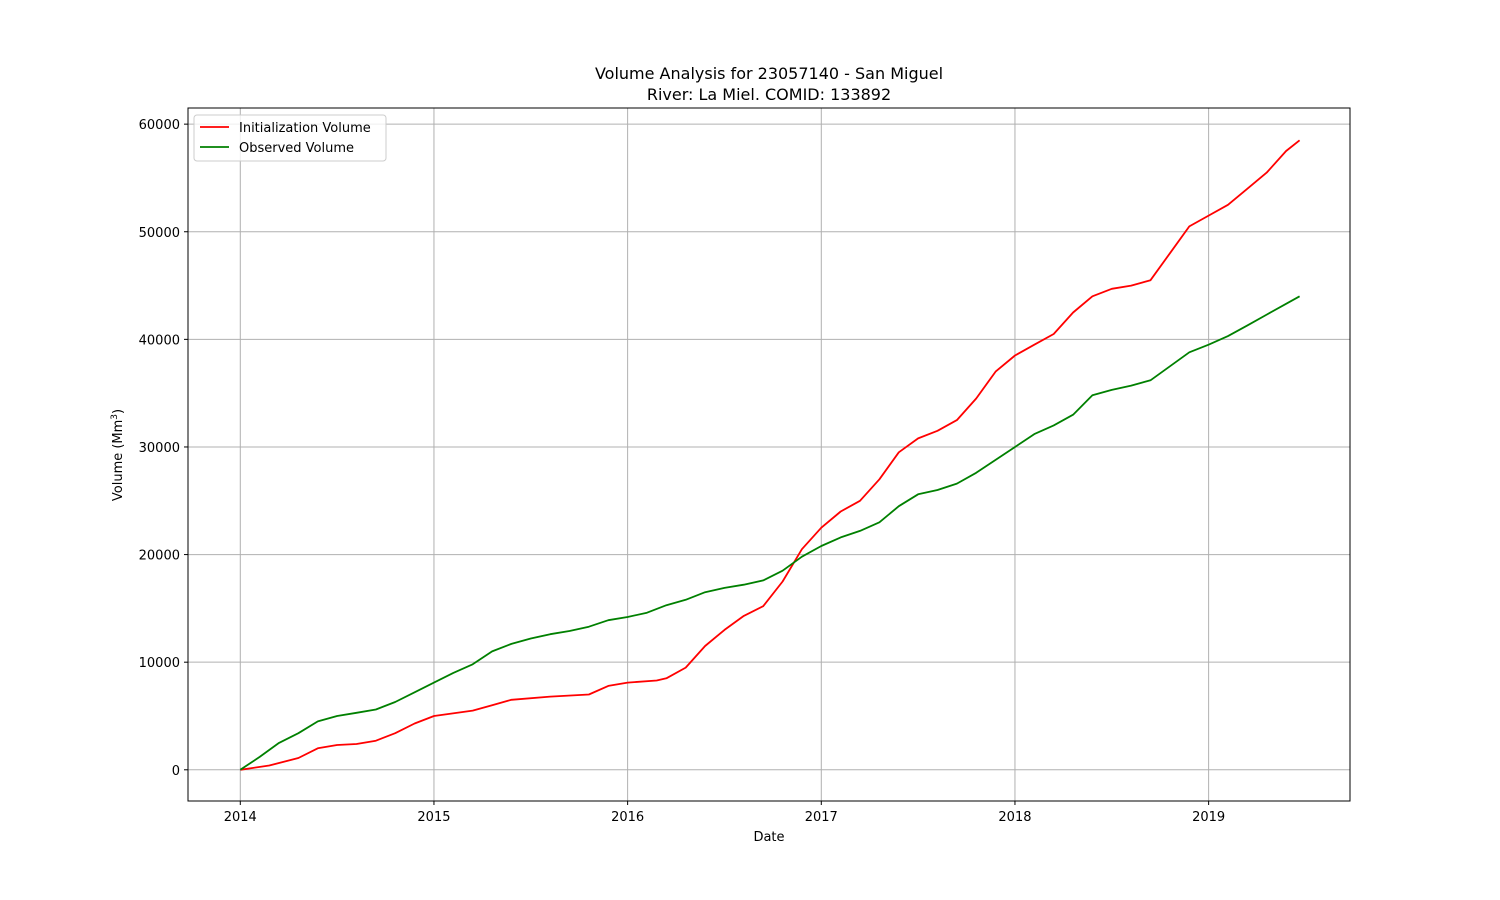 The height and width of the screenshot is (900, 1500). I want to click on y-tick-label: 30000, so click(159, 448).